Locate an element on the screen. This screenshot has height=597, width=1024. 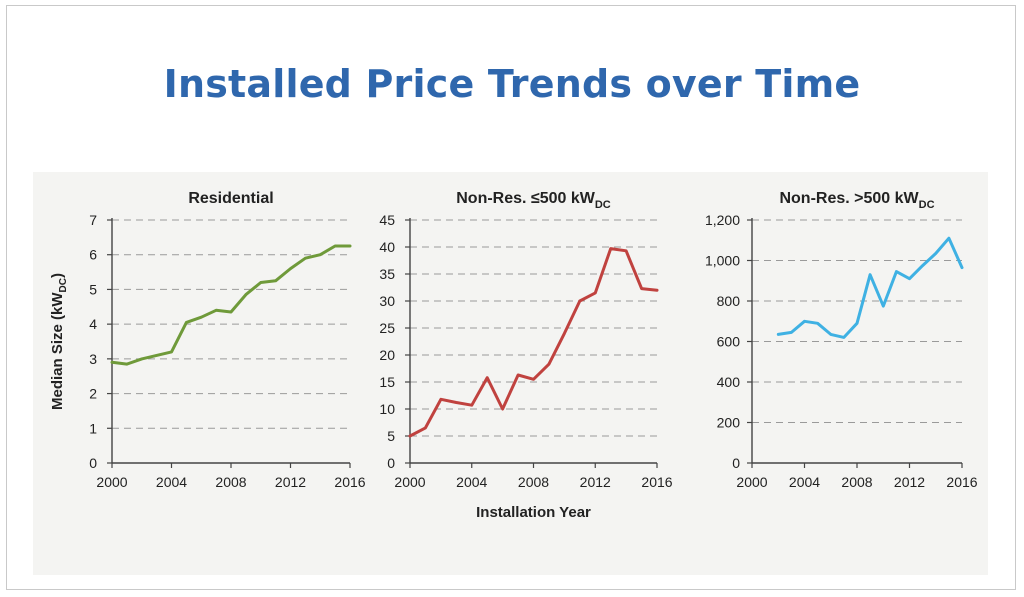
y-tick-label: 20 is located at coordinates (387, 355).